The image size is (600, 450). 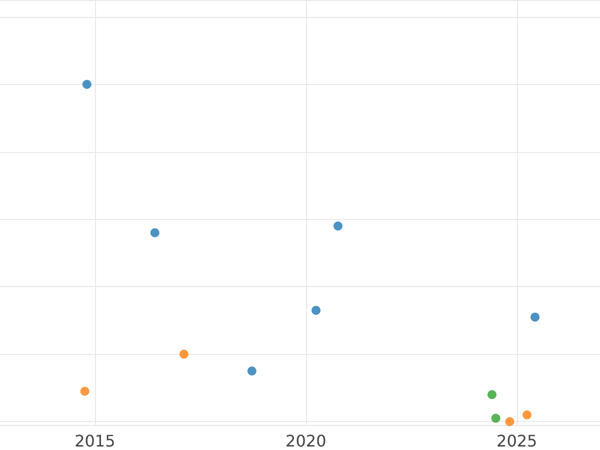 What do you see at coordinates (95, 441) in the screenshot?
I see `x-tick-label: 2015` at bounding box center [95, 441].